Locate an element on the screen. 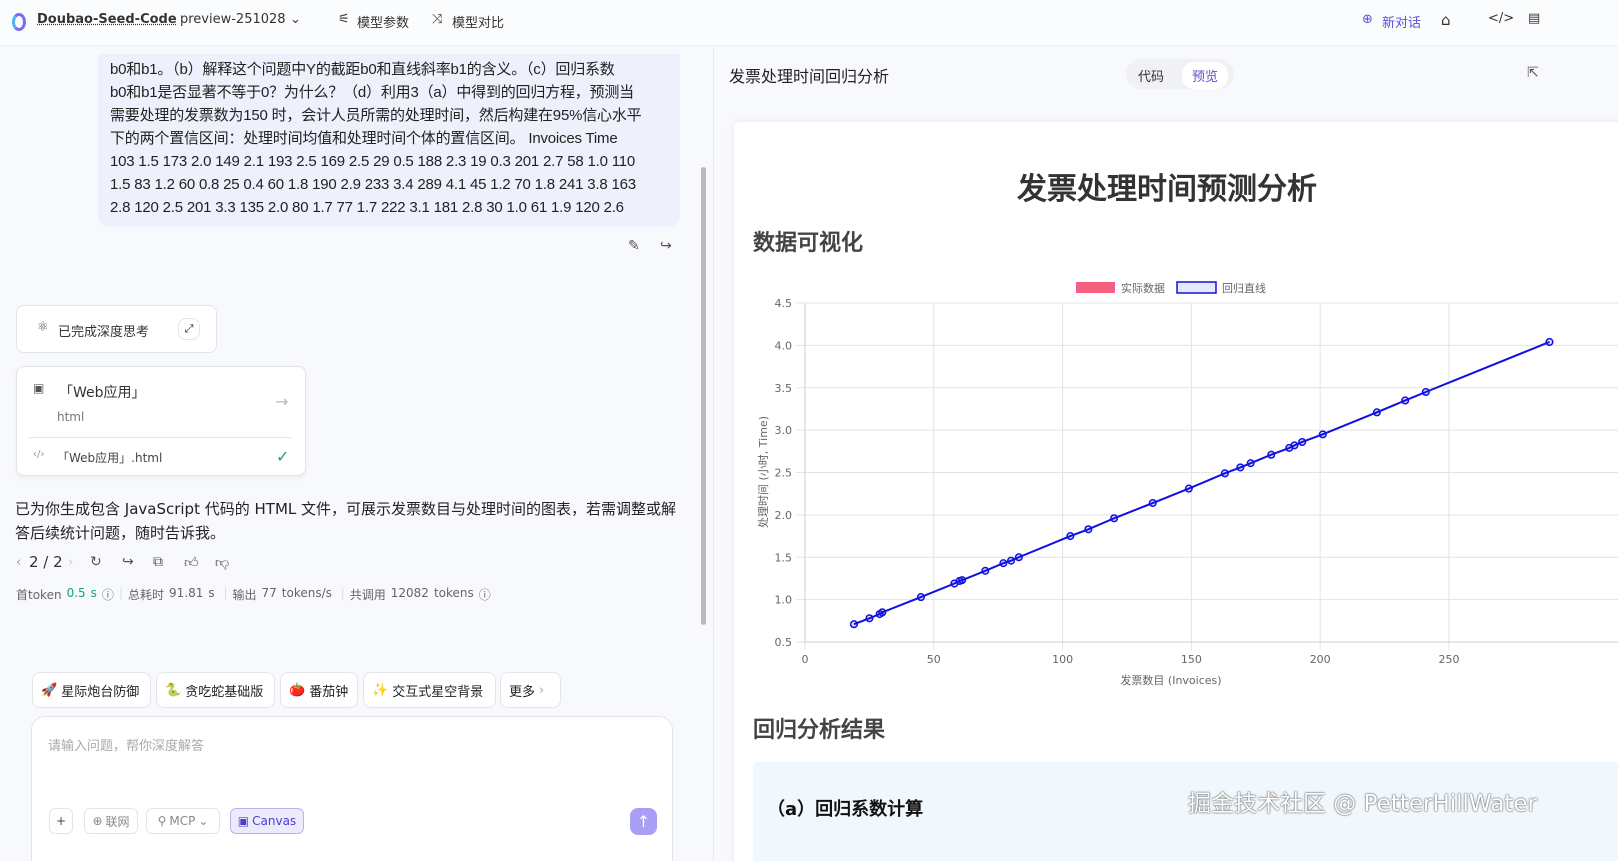 The width and height of the screenshot is (1618, 861). model-version: preview-251028 is located at coordinates (233, 19).